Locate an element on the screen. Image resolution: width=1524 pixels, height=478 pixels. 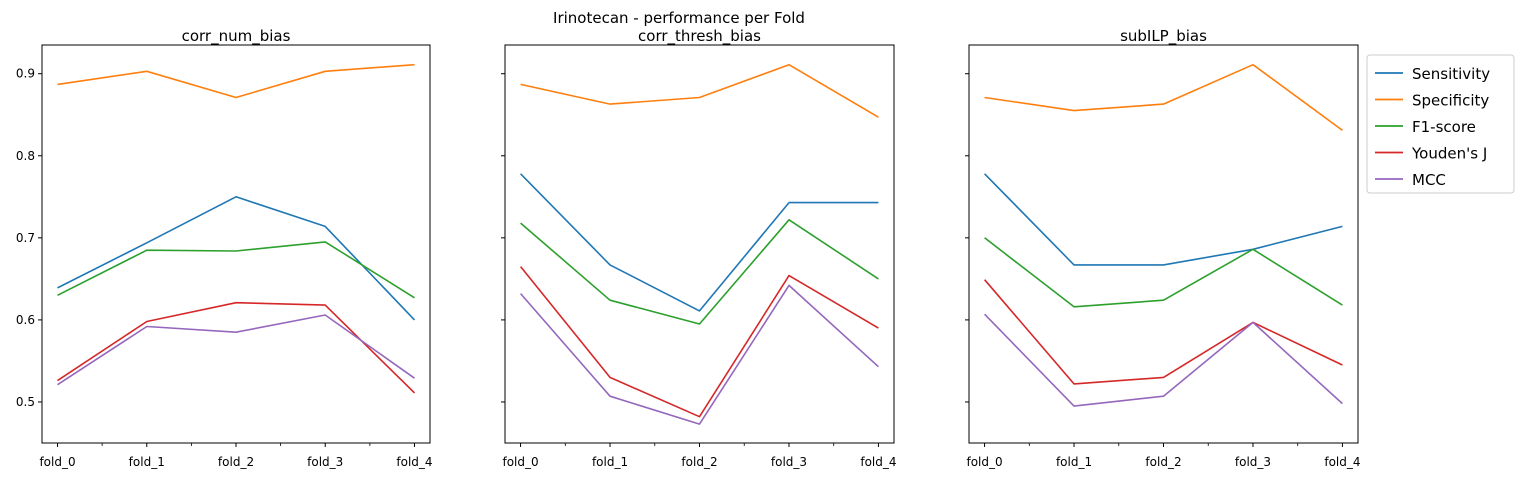
legend-label: F1-score is located at coordinates (1444, 127).